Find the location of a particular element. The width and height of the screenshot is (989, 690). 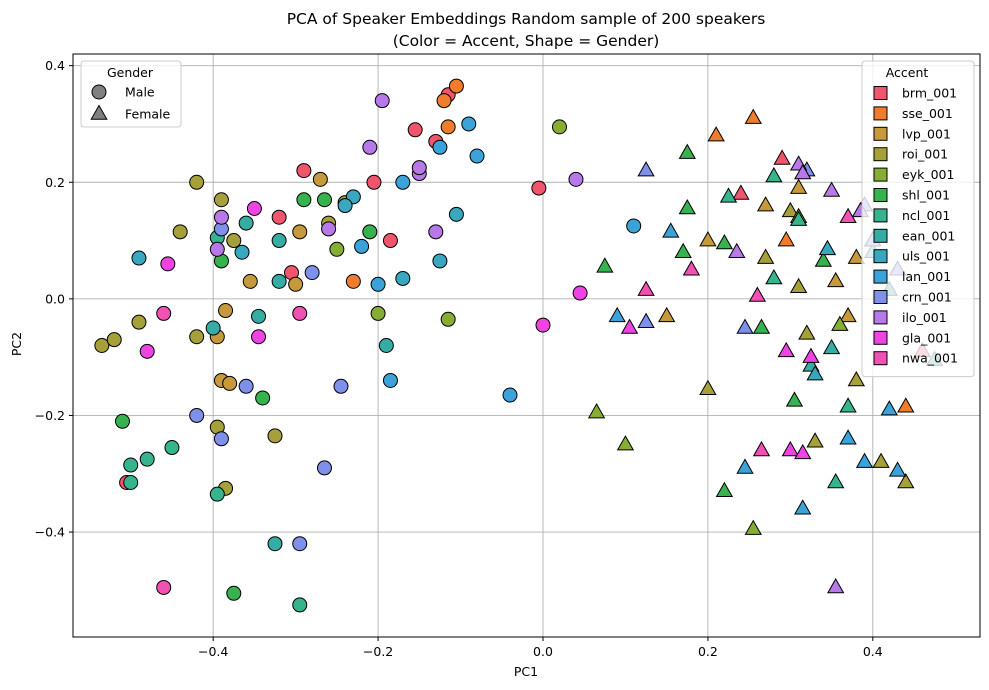

accent-legend-label: shl_001 is located at coordinates (926, 195).